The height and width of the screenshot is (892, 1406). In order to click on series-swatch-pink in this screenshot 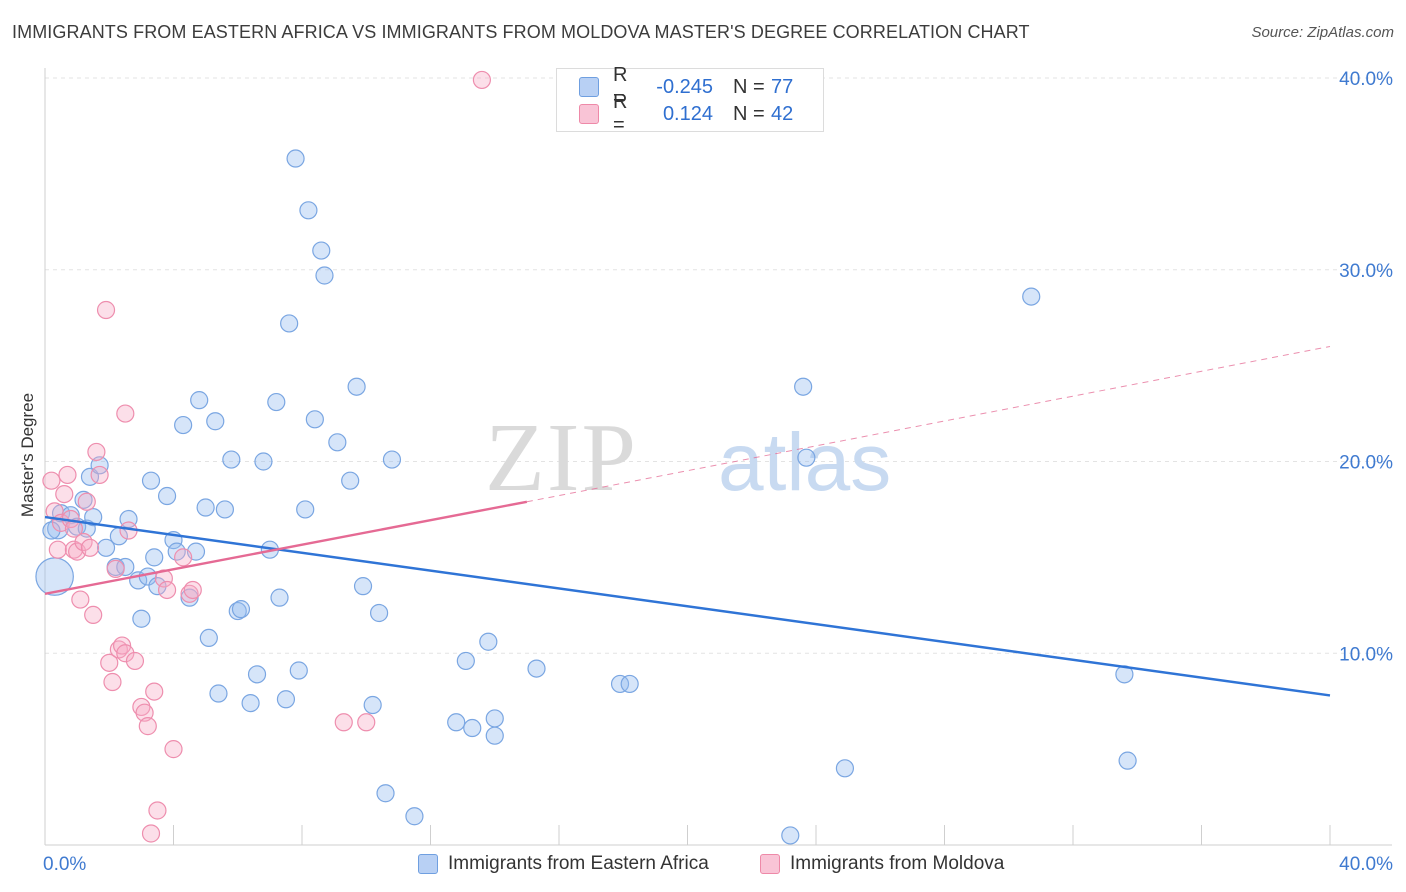, I will do `click(770, 864)`.